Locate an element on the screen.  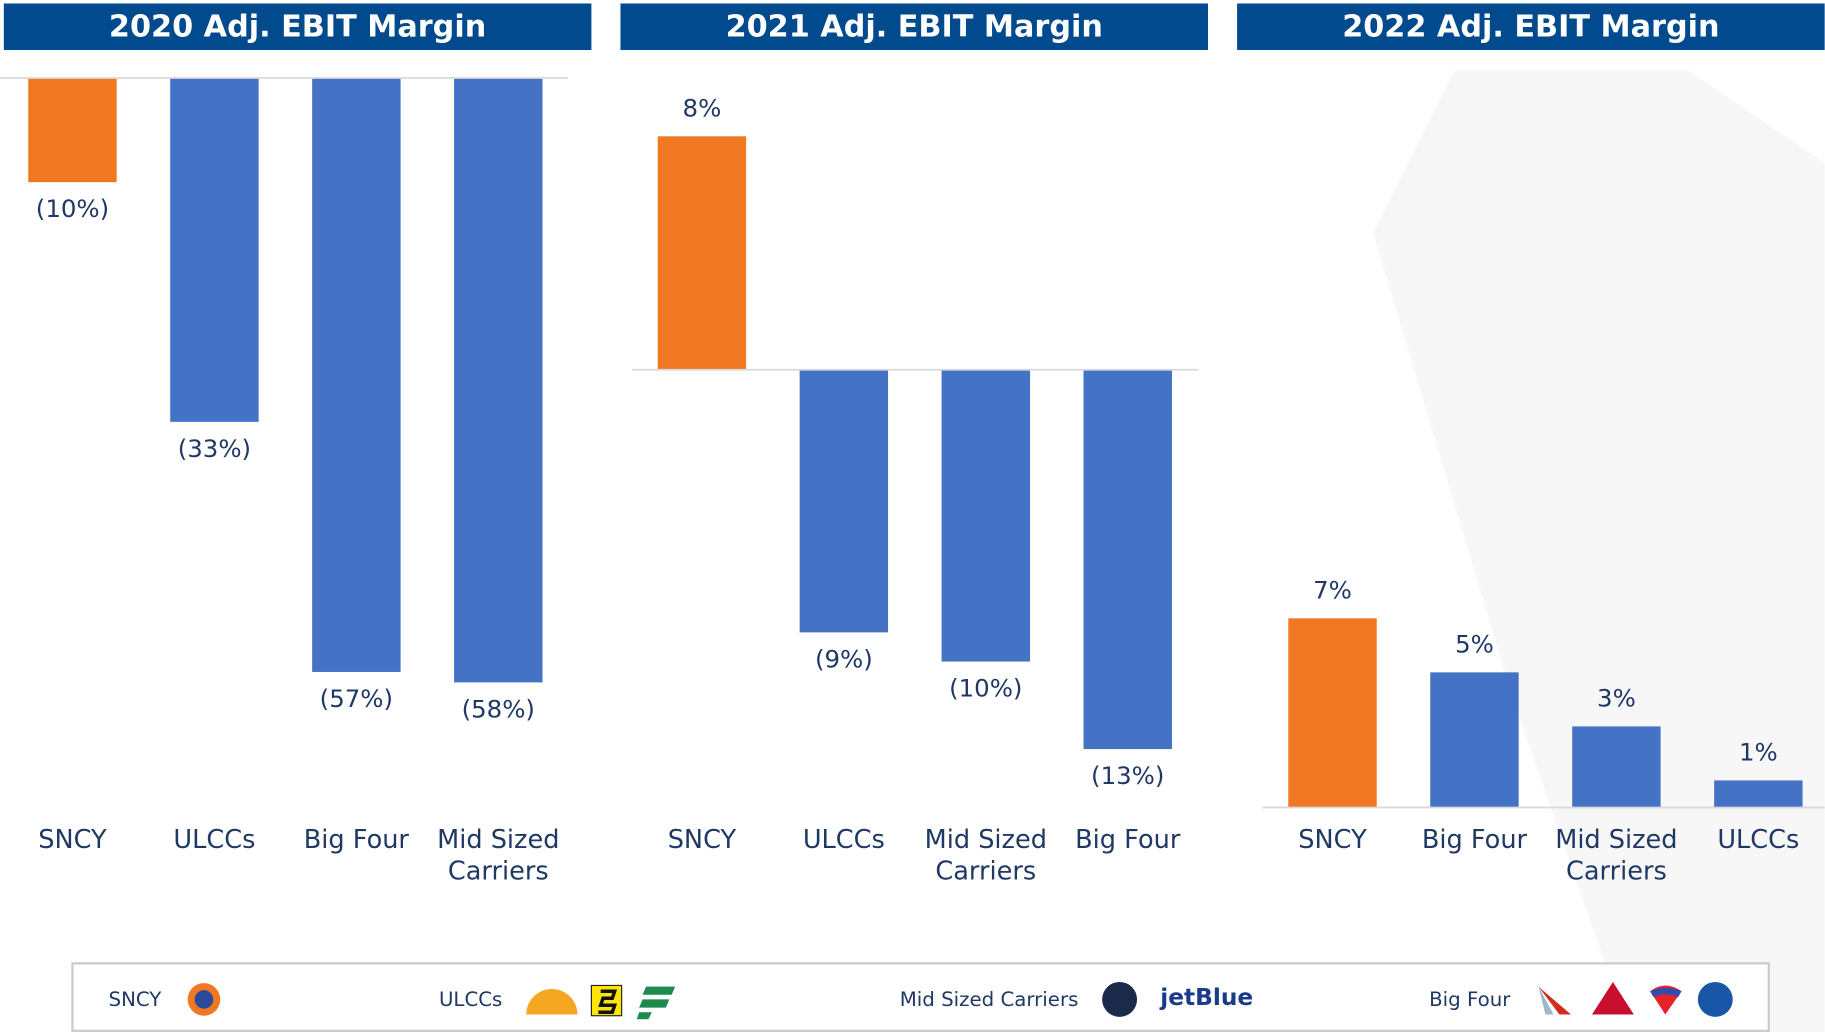
data-label: 8% is located at coordinates (702, 108).